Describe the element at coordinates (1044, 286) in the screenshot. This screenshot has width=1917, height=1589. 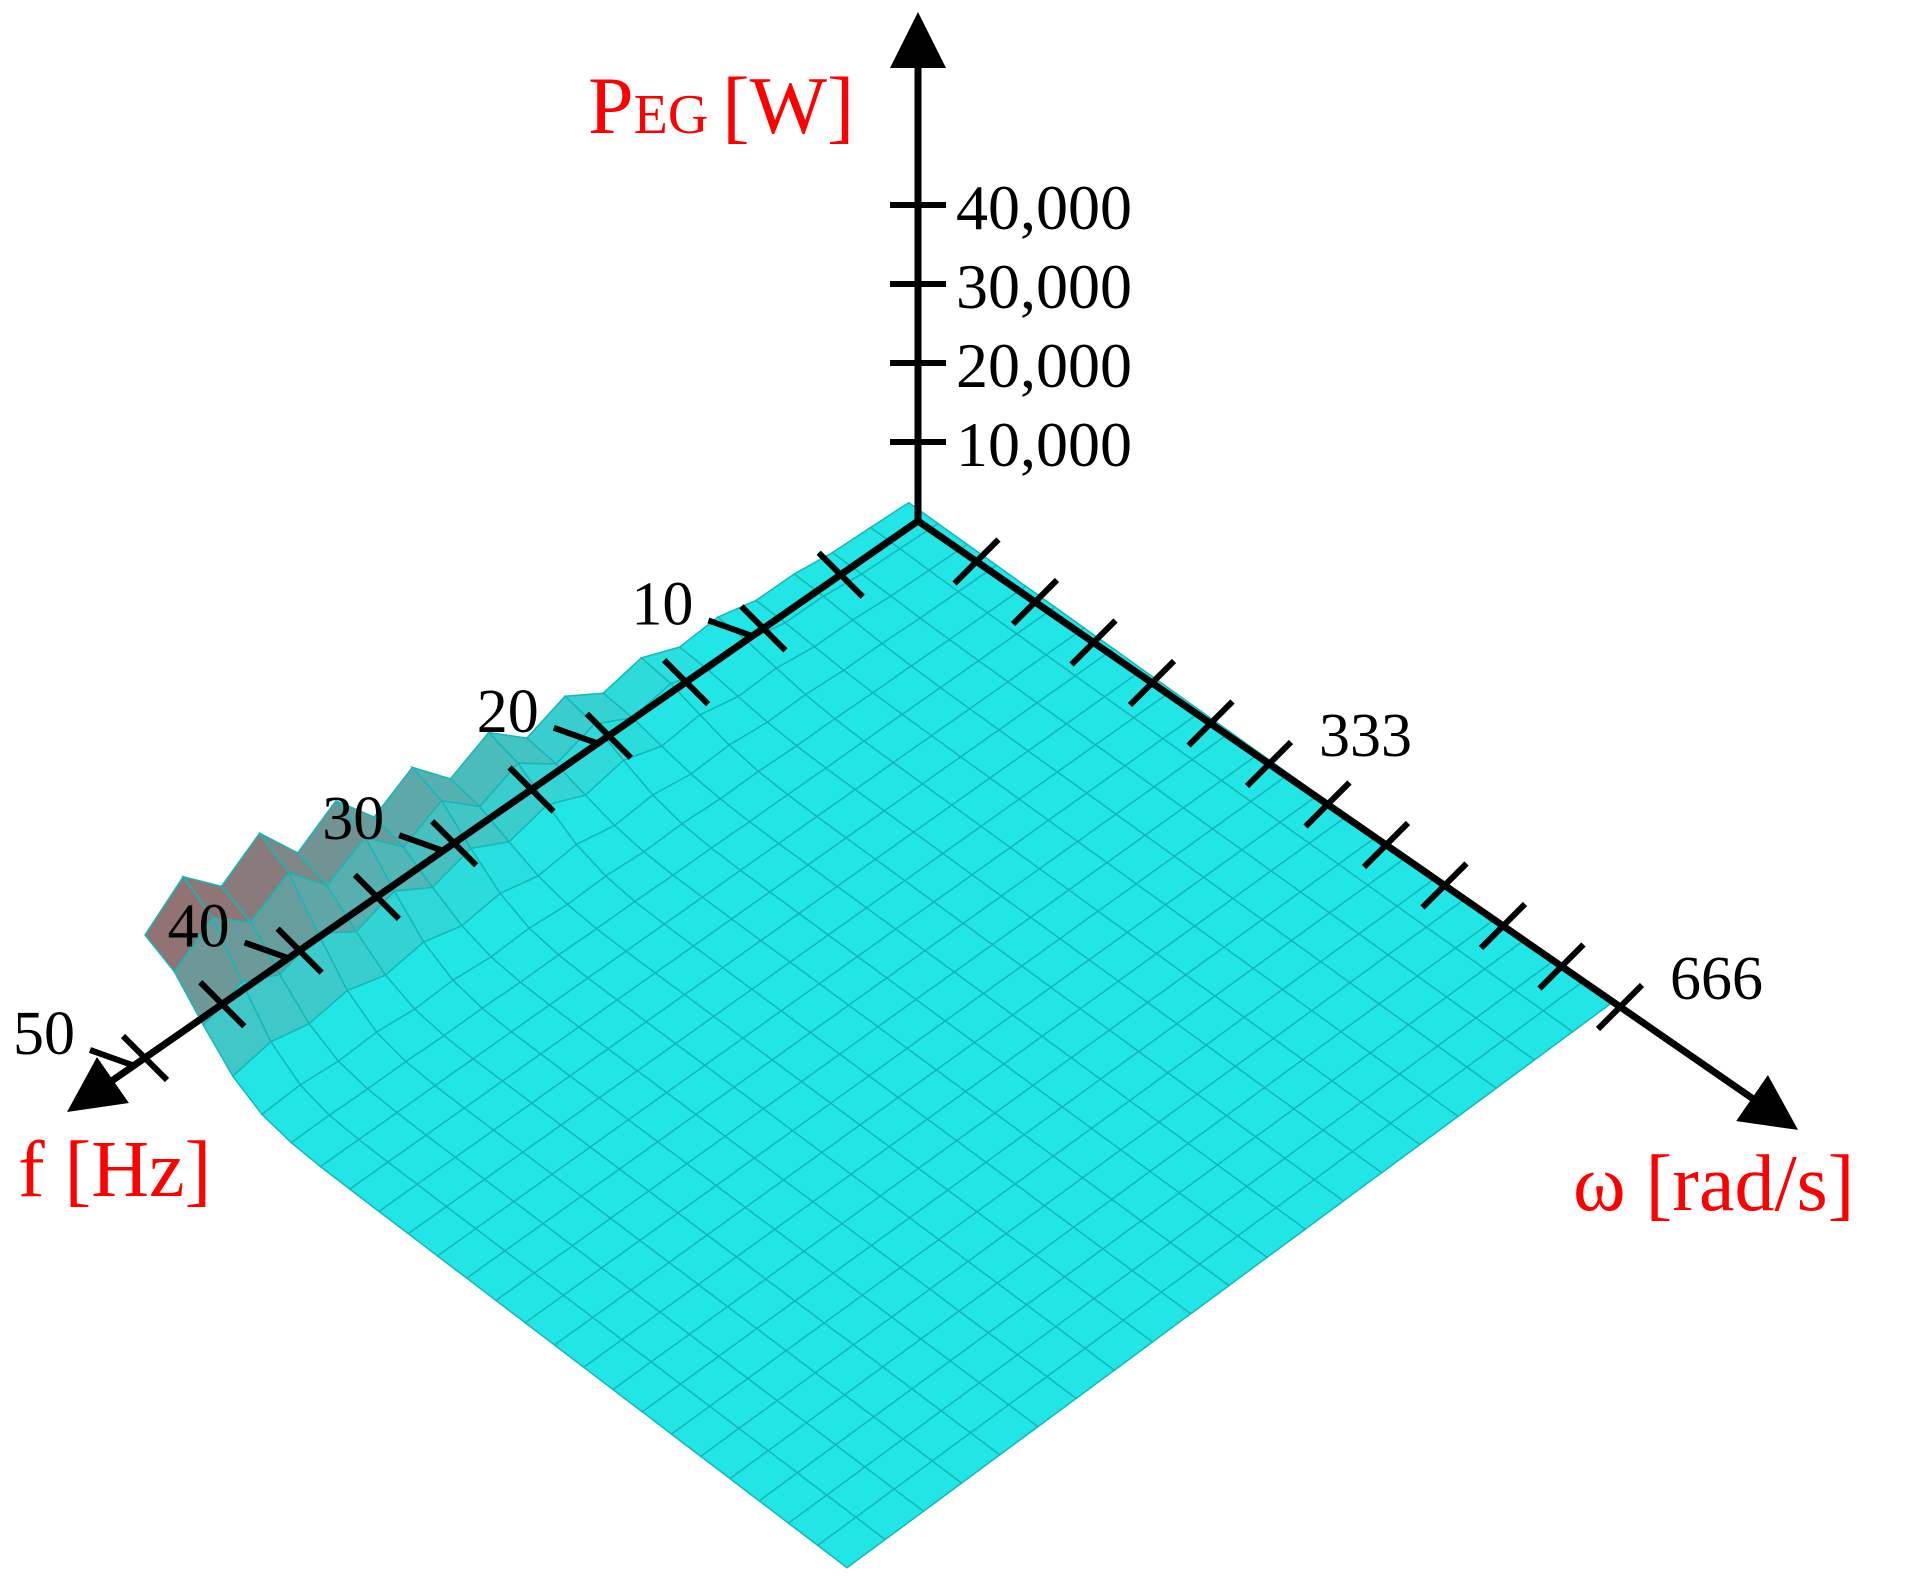
I see `z-axis-tick-label: 30,000` at that location.